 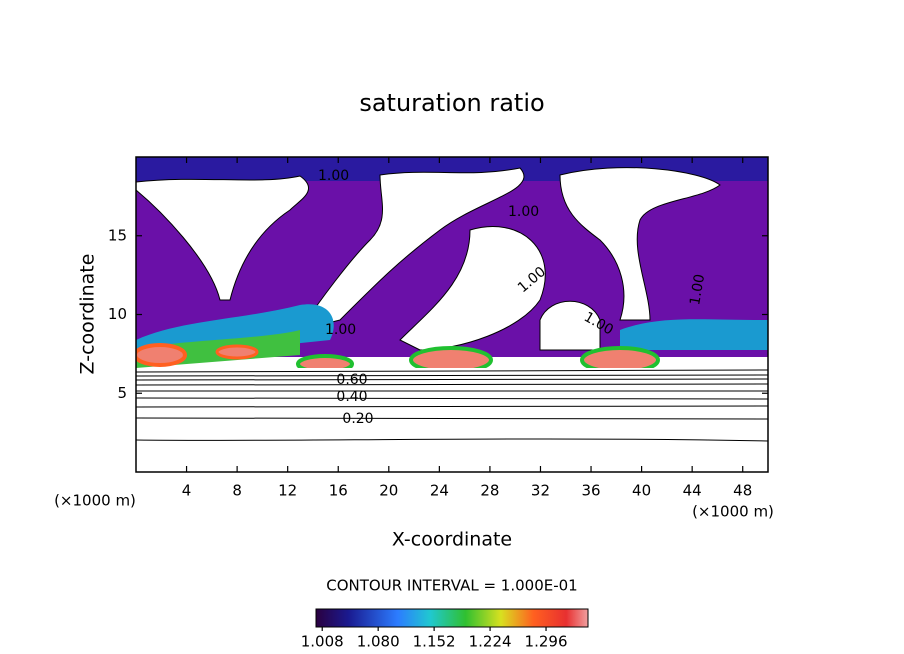 I want to click on x-tick-label: 36, so click(x=590, y=491).